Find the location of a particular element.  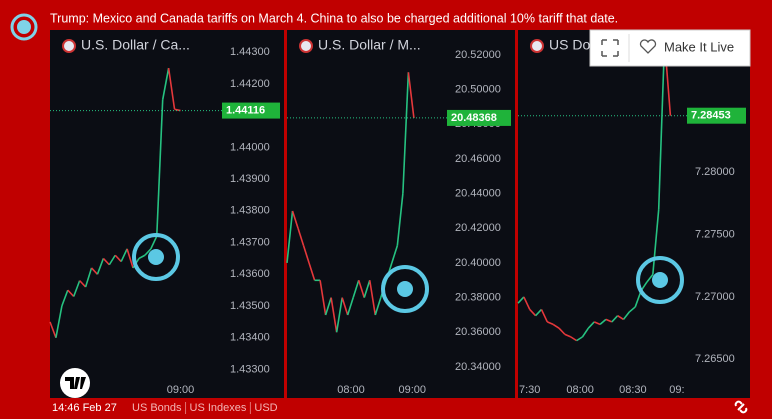

x-tick-label: 09: is located at coordinates (676, 390).